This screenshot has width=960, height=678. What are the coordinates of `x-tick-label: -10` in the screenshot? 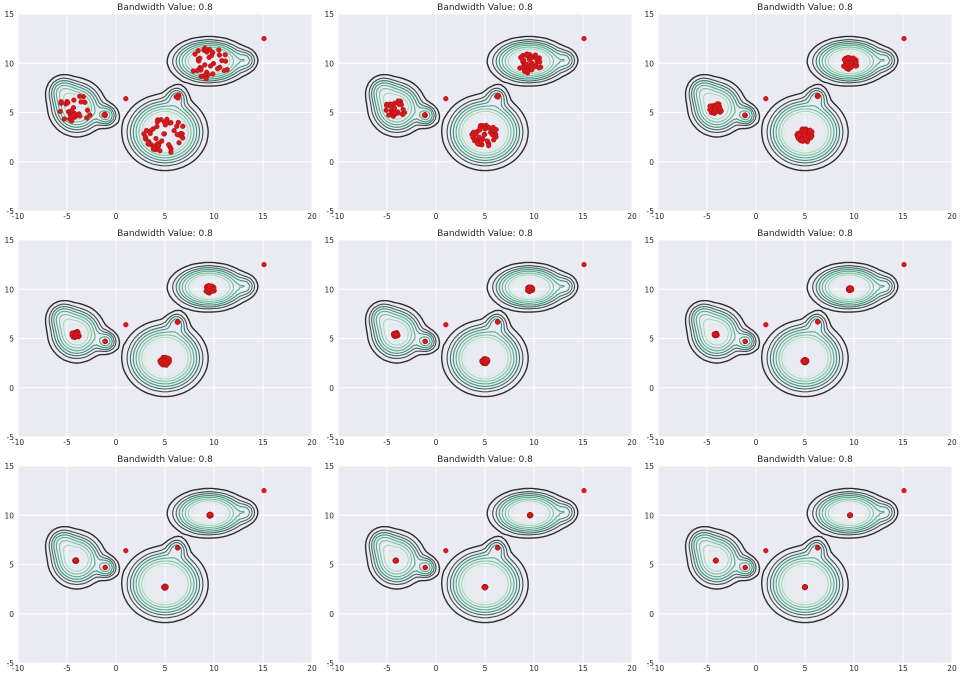 It's located at (18, 216).